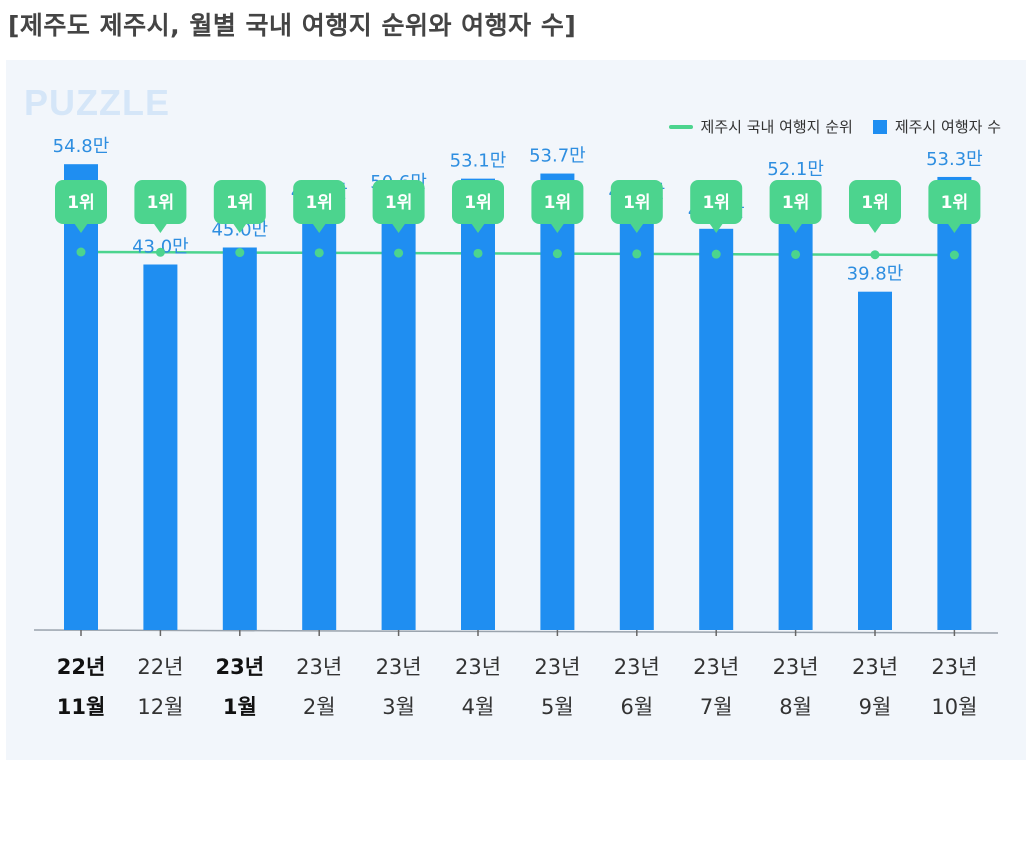 Image resolution: width=1031 pixels, height=842 pixels. Describe the element at coordinates (478, 161) in the screenshot. I see `bar-value-label: 53.1만` at that location.